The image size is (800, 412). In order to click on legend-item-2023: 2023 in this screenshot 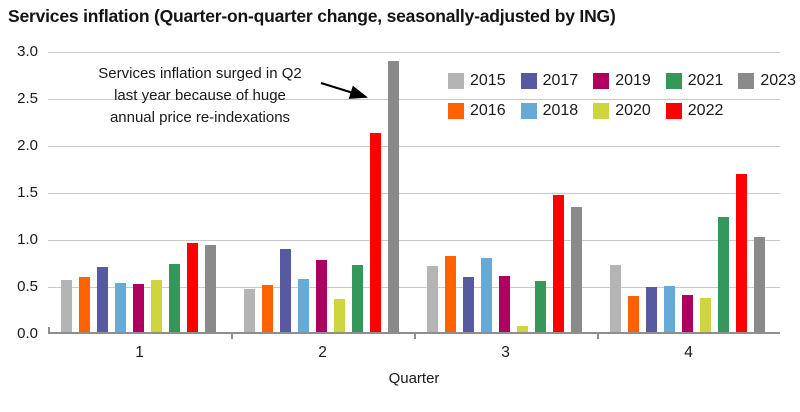, I will do `click(767, 81)`.